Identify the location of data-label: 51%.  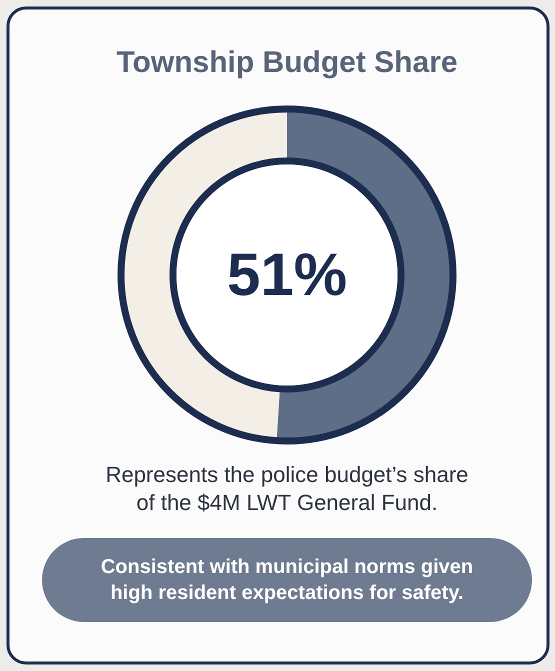
(287, 274).